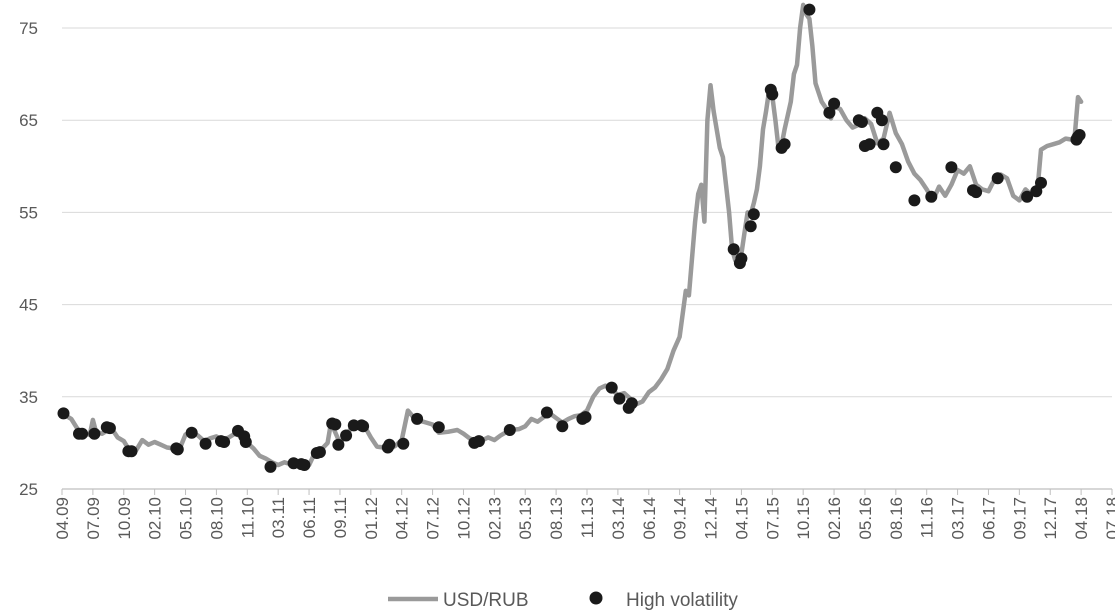  Describe the element at coordinates (371, 518) in the screenshot. I see `x-tick-label: 01.12` at that location.